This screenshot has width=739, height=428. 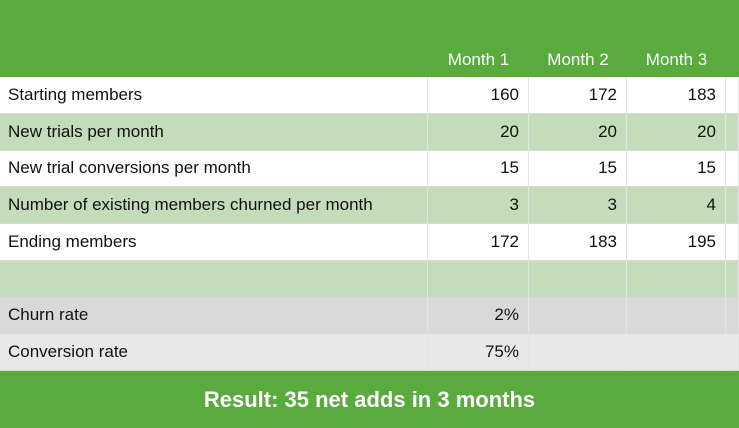 What do you see at coordinates (214, 242) in the screenshot?
I see `row-label: Ending members` at bounding box center [214, 242].